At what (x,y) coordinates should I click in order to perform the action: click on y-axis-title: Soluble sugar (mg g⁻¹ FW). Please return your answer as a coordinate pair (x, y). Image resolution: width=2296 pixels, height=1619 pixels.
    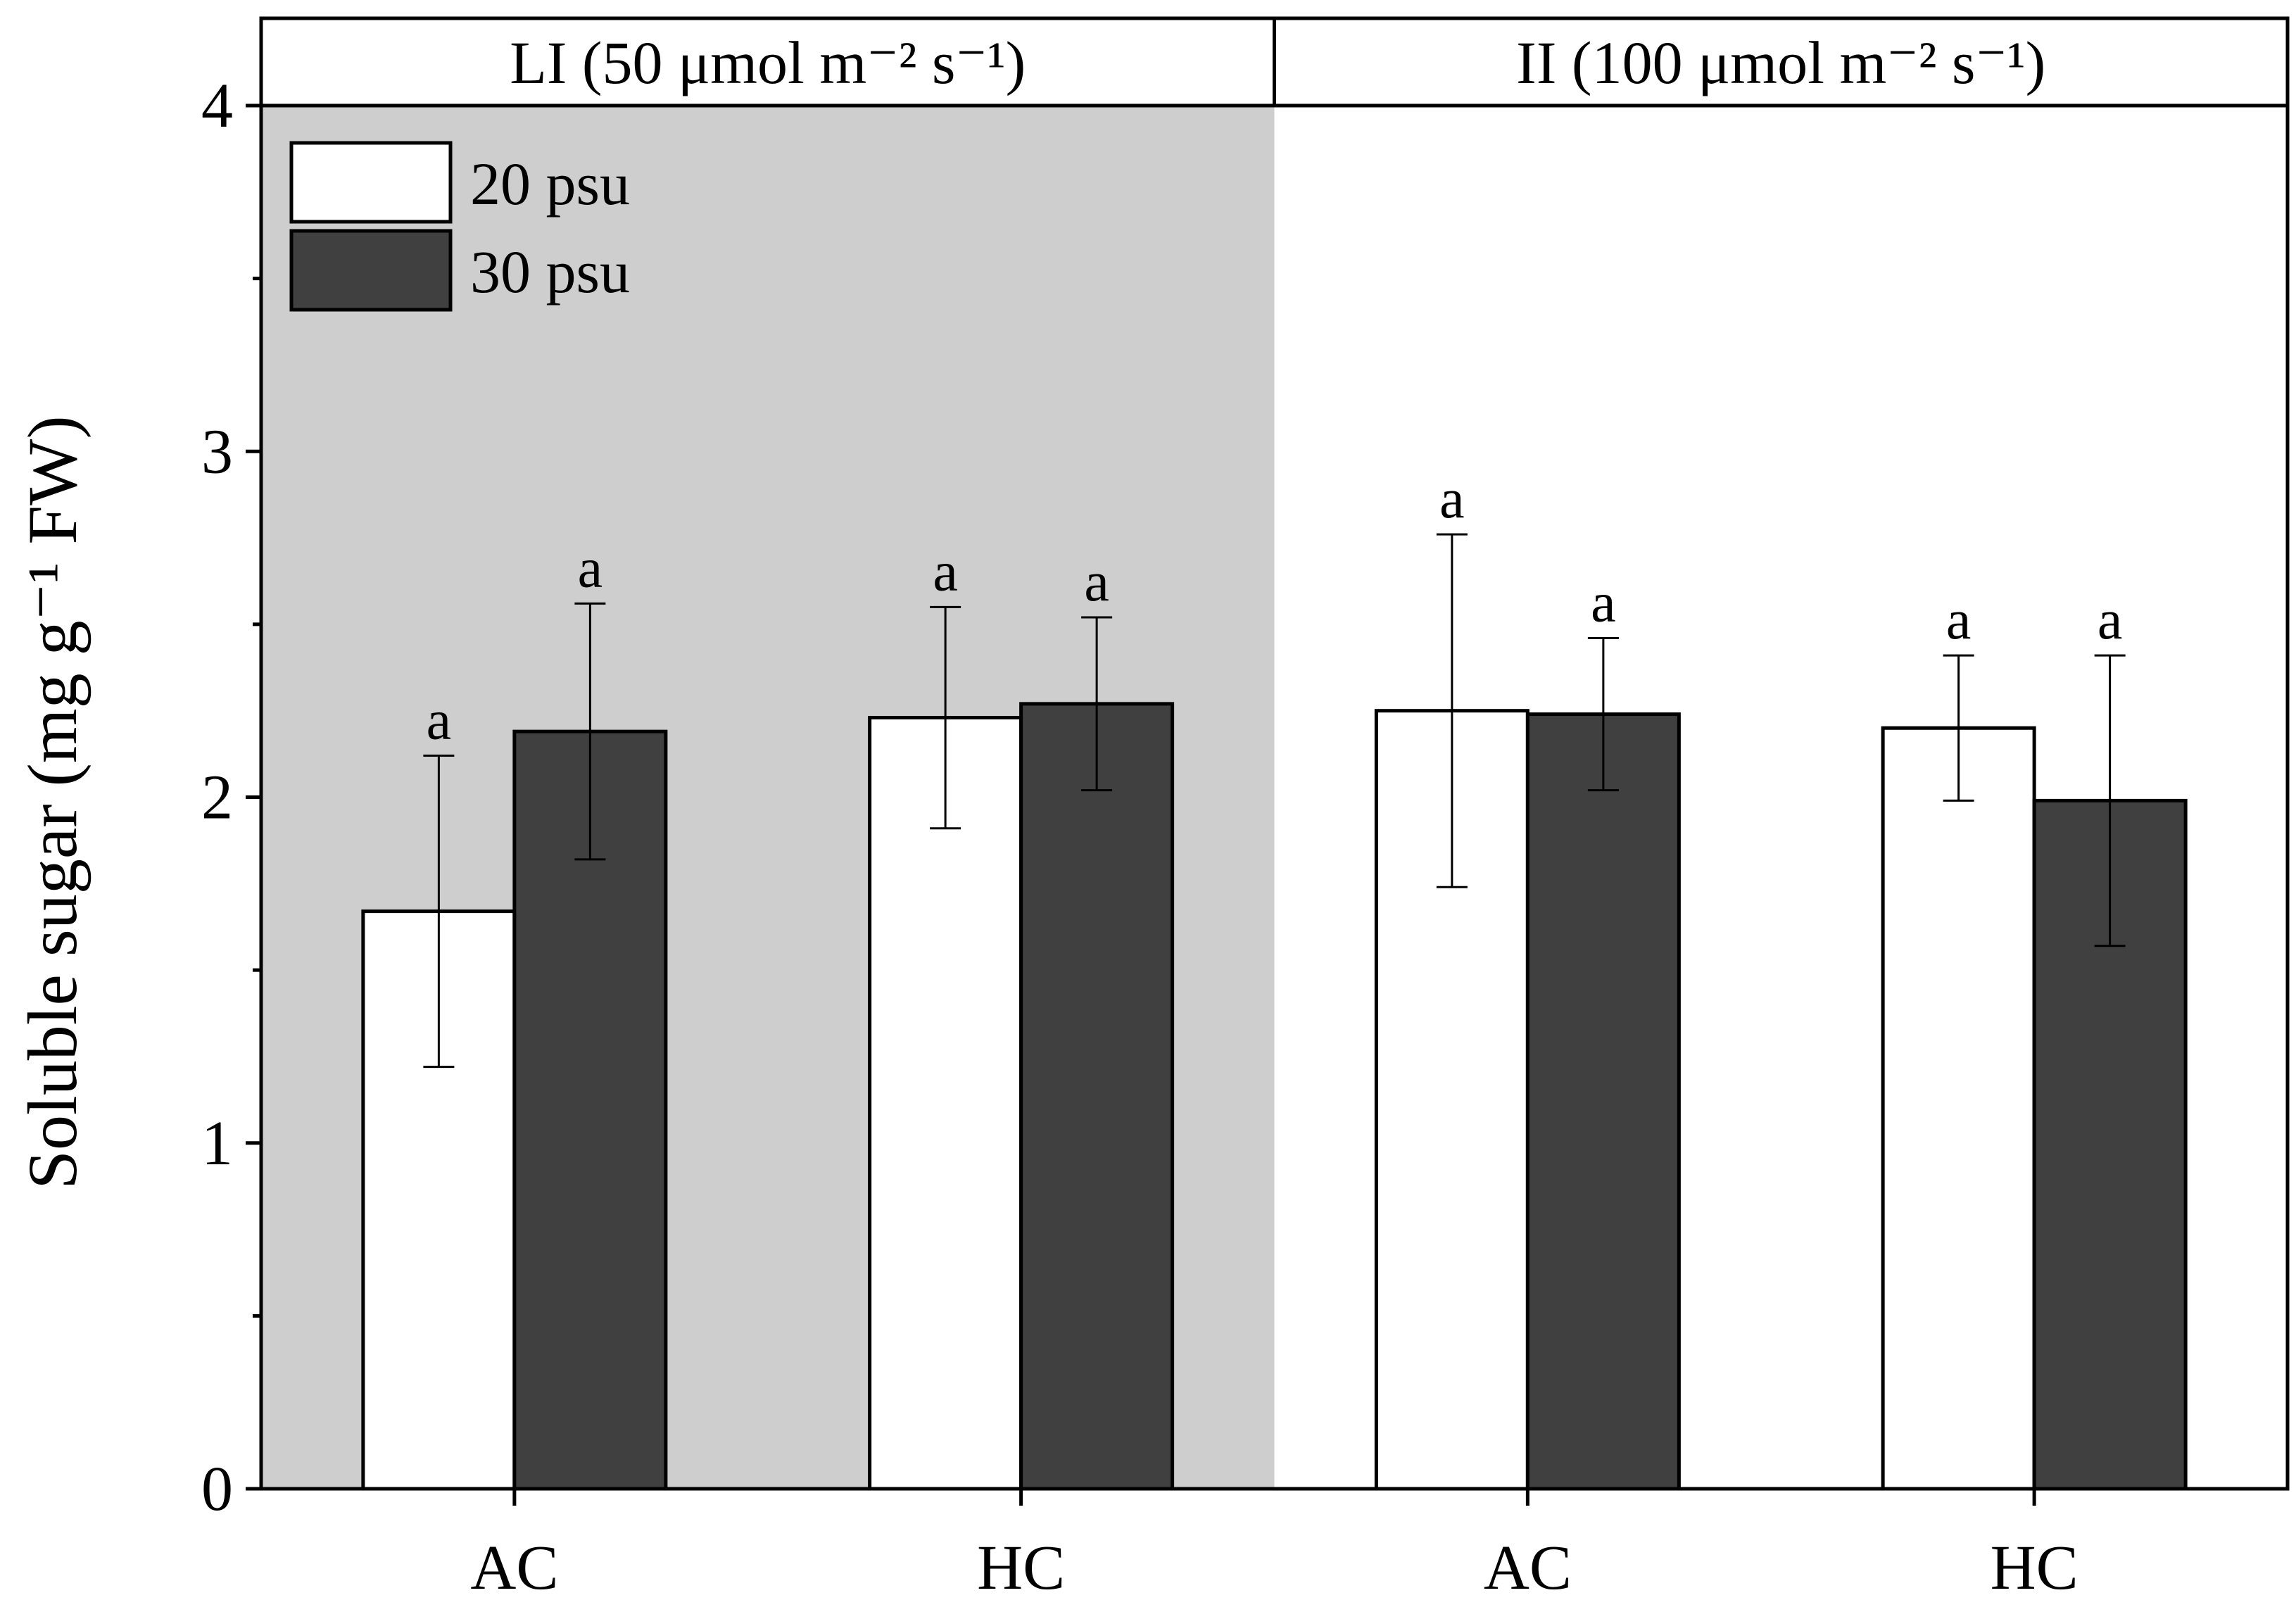
    Looking at the image, I should click on (52, 802).